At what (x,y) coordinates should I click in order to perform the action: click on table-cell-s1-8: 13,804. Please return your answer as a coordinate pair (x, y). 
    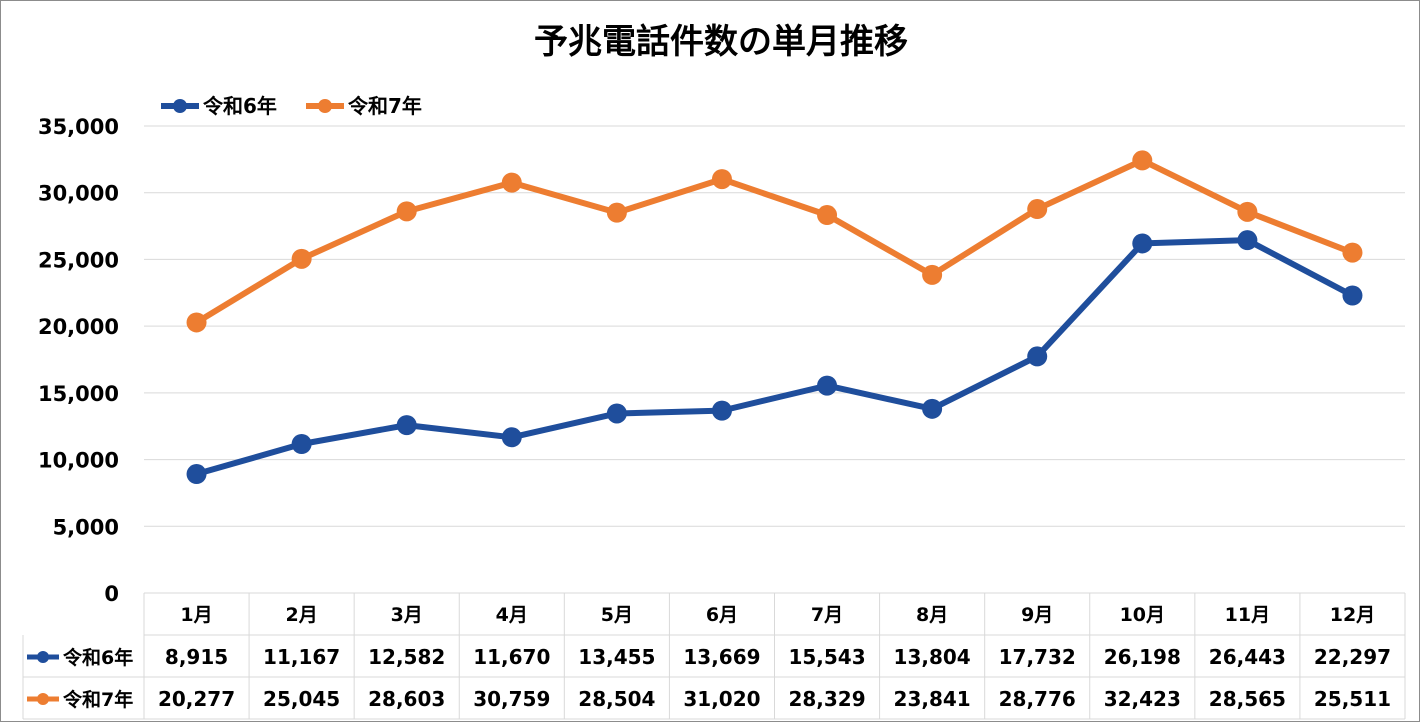
    Looking at the image, I should click on (932, 657).